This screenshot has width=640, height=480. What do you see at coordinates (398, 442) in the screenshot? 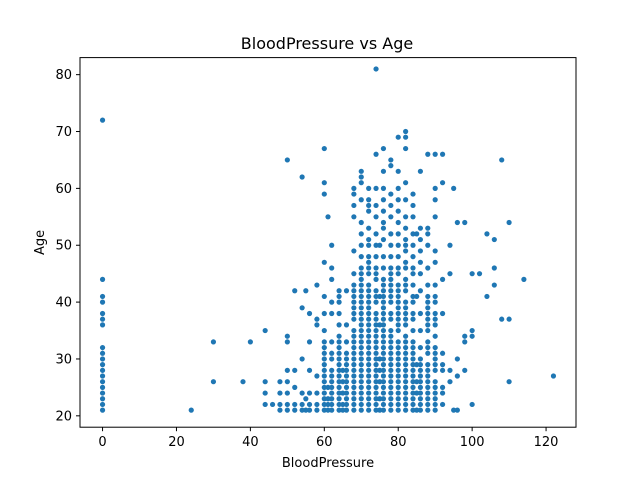
I see `x-tick-label: 80` at bounding box center [398, 442].